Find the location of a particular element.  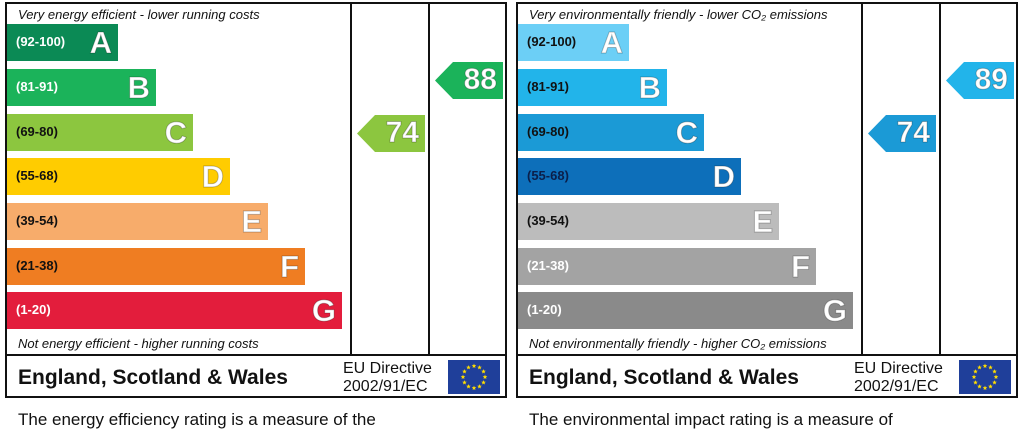

potential-rating-arrow: 88 is located at coordinates (469, 80).